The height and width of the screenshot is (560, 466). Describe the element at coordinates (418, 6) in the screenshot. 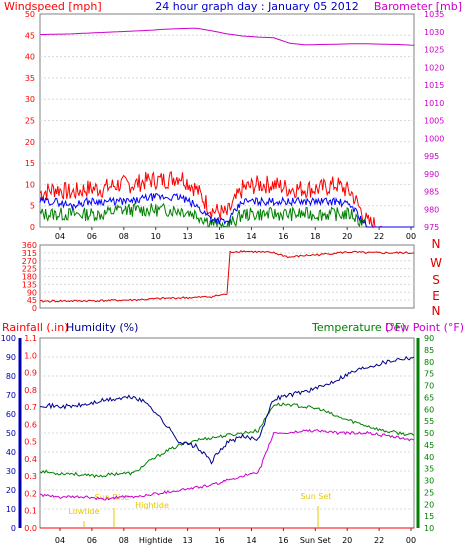

I see `barometer-title: Barometer [mb]` at that location.